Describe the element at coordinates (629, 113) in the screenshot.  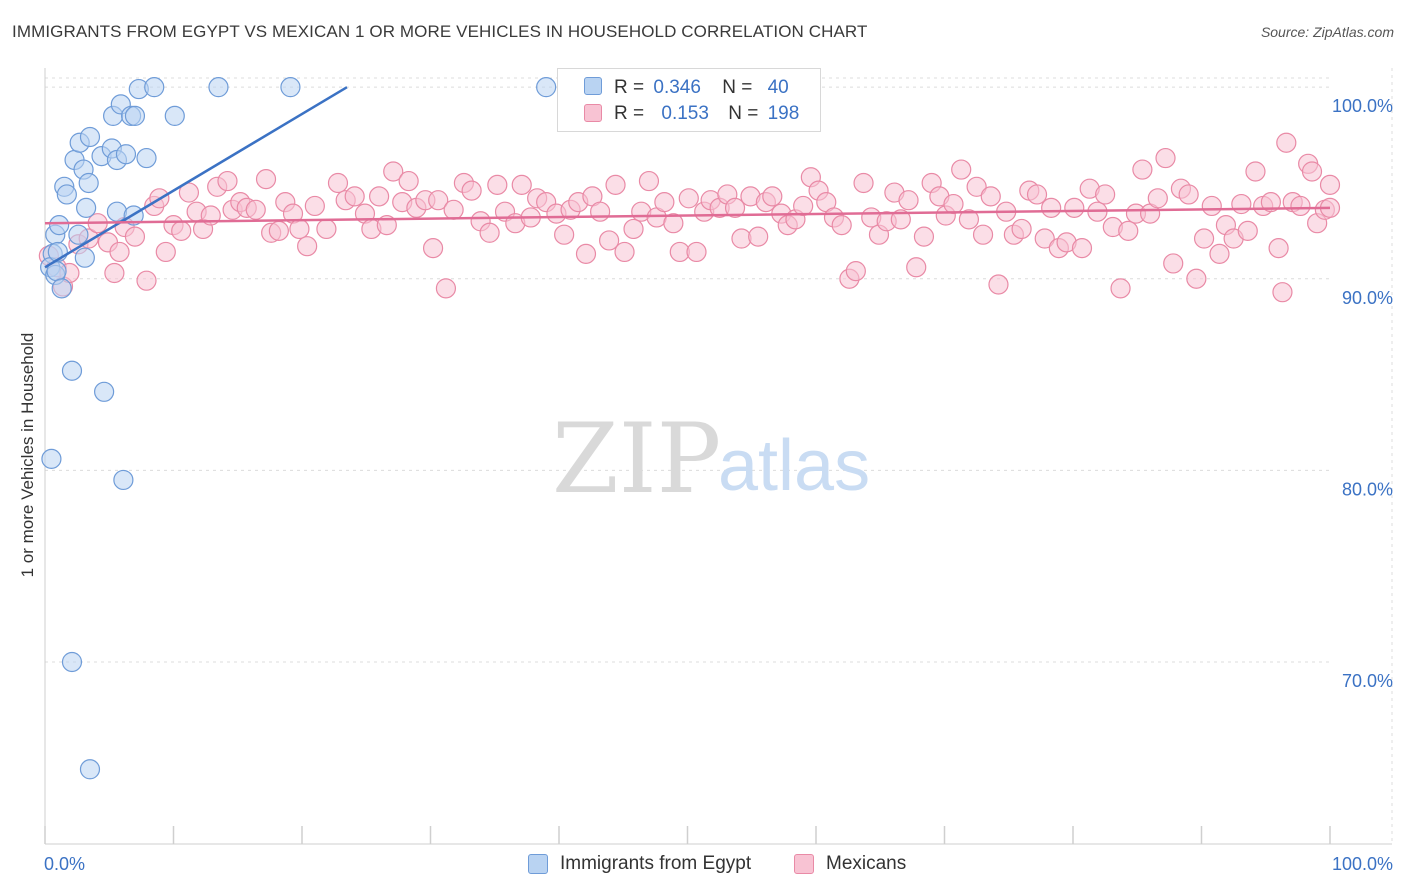
I see `legend-r-label: R =` at that location.